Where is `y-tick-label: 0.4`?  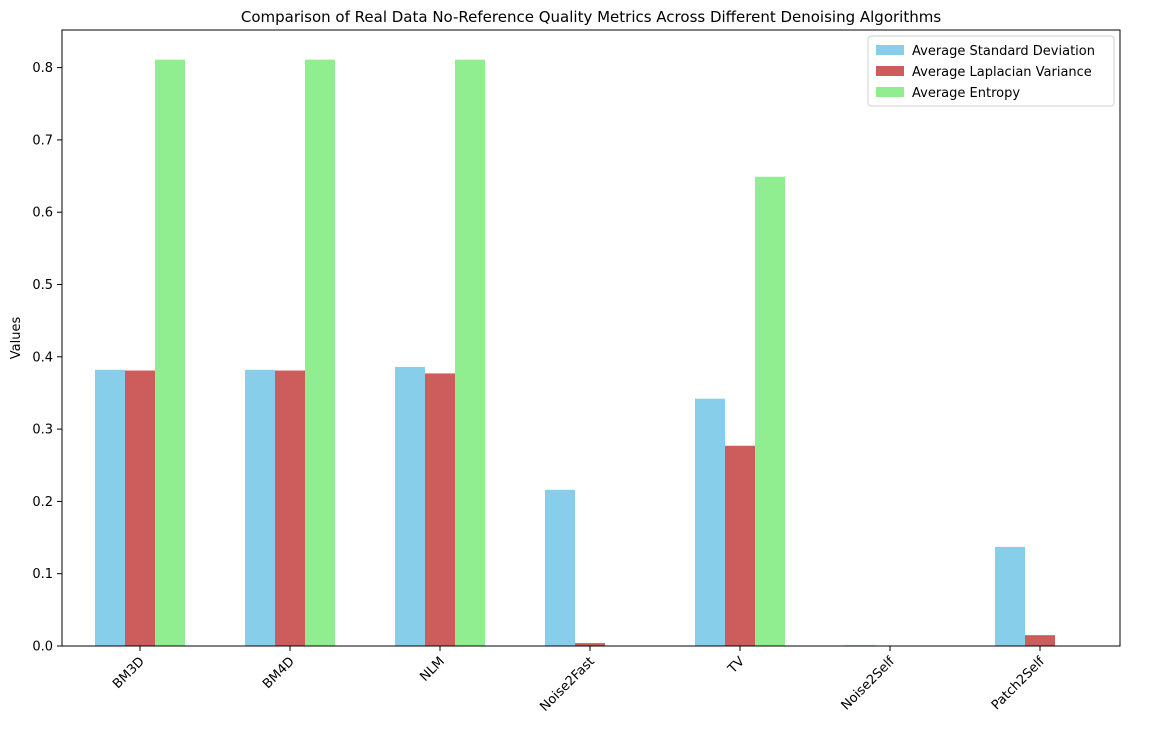
y-tick-label: 0.4 is located at coordinates (42, 357).